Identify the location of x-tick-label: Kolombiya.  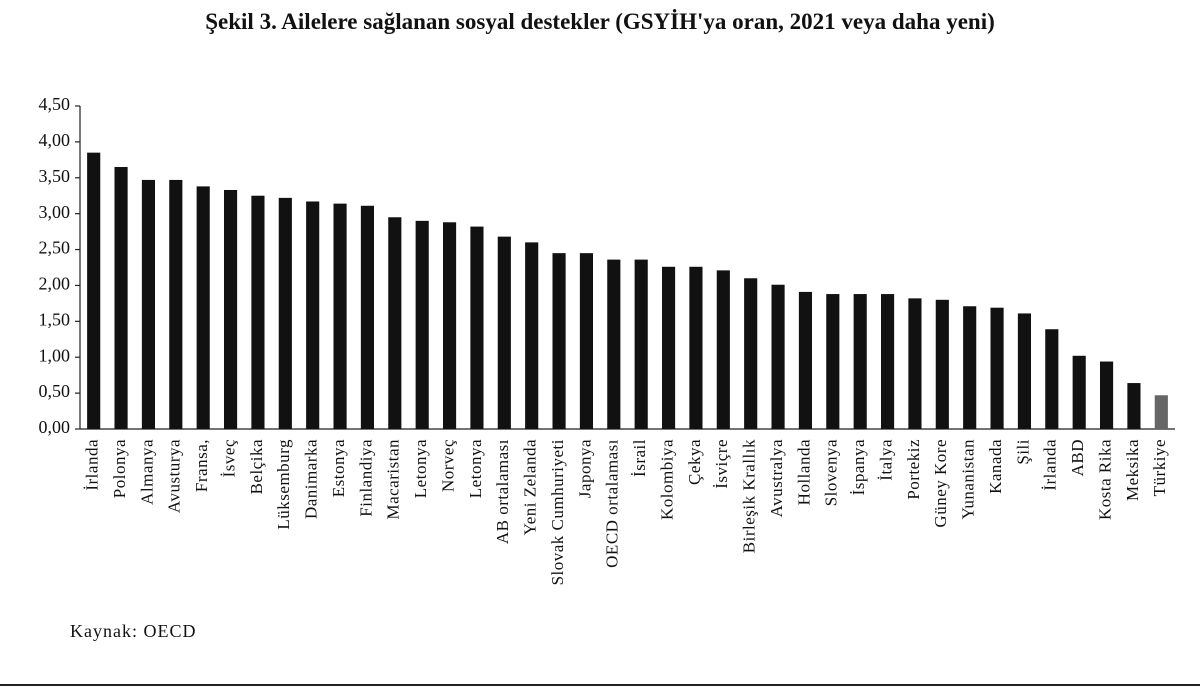
(666, 479).